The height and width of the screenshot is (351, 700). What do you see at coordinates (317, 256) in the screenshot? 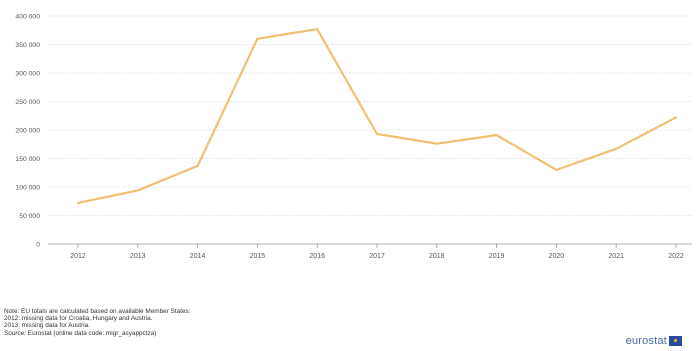
I see `x-tick-label: 2016` at bounding box center [317, 256].